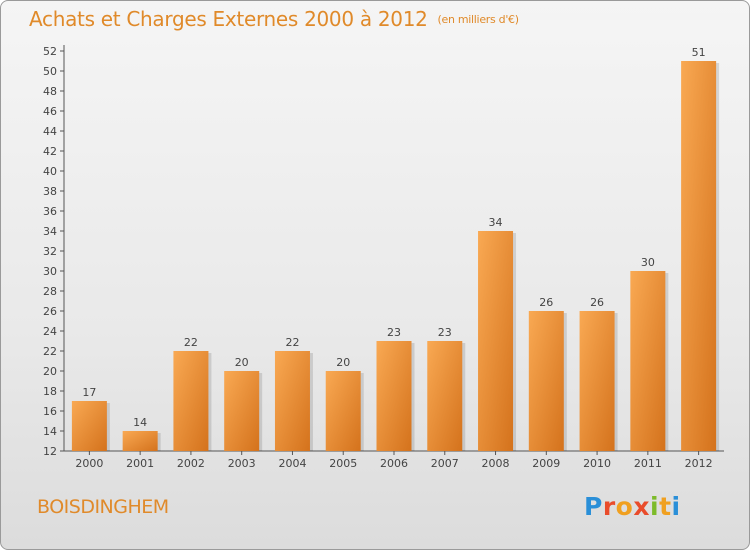 This screenshot has width=750, height=550. Describe the element at coordinates (699, 52) in the screenshot. I see `value-label-2012: 51` at that location.